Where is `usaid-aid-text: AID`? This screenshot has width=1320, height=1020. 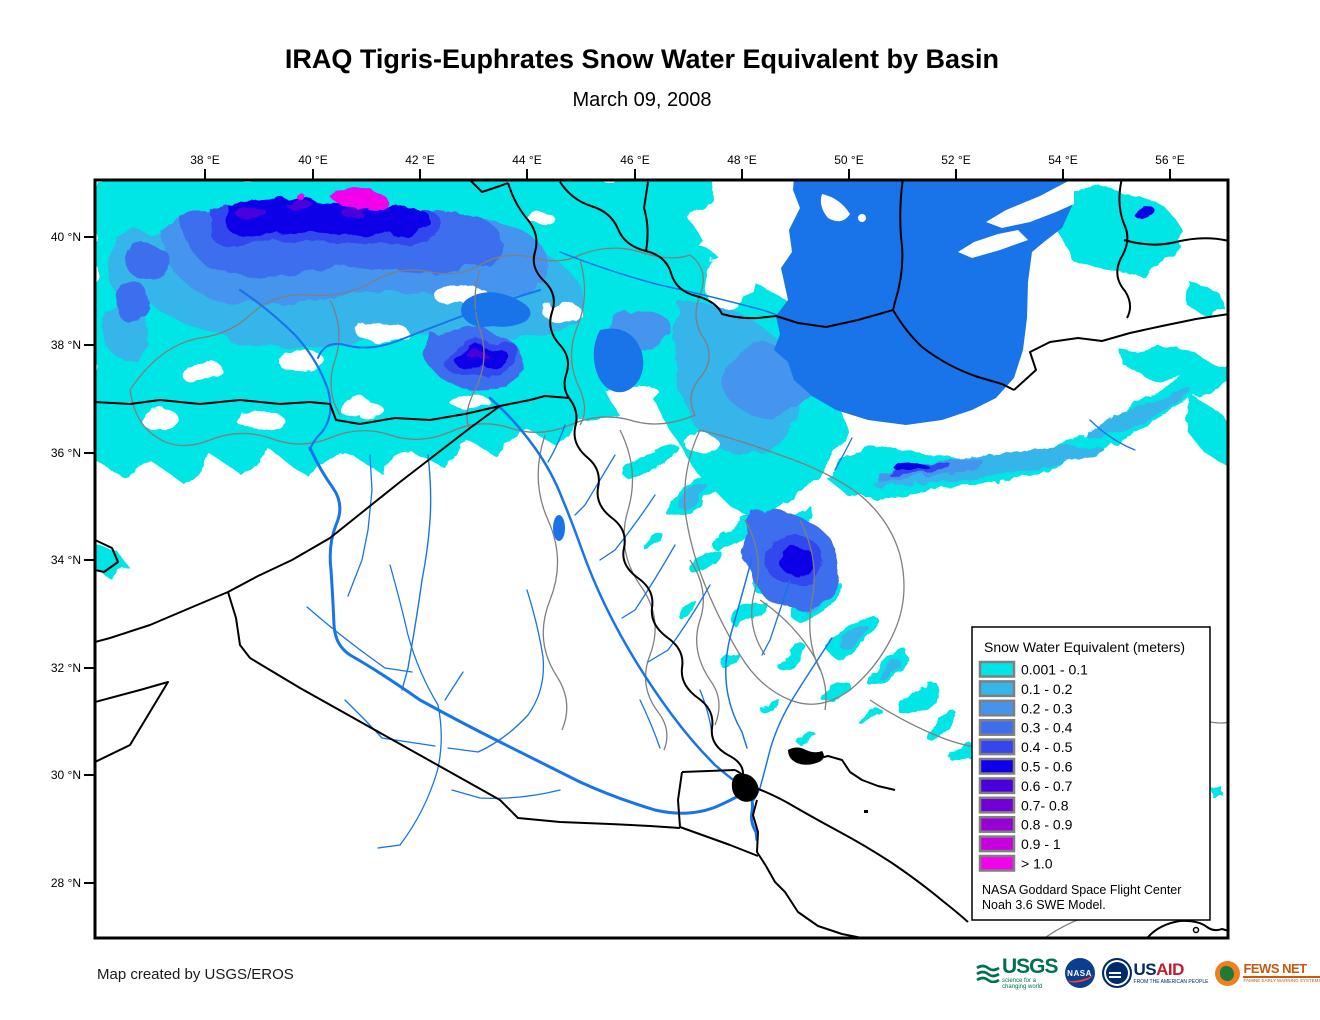
usaid-aid-text: AID is located at coordinates (1170, 969).